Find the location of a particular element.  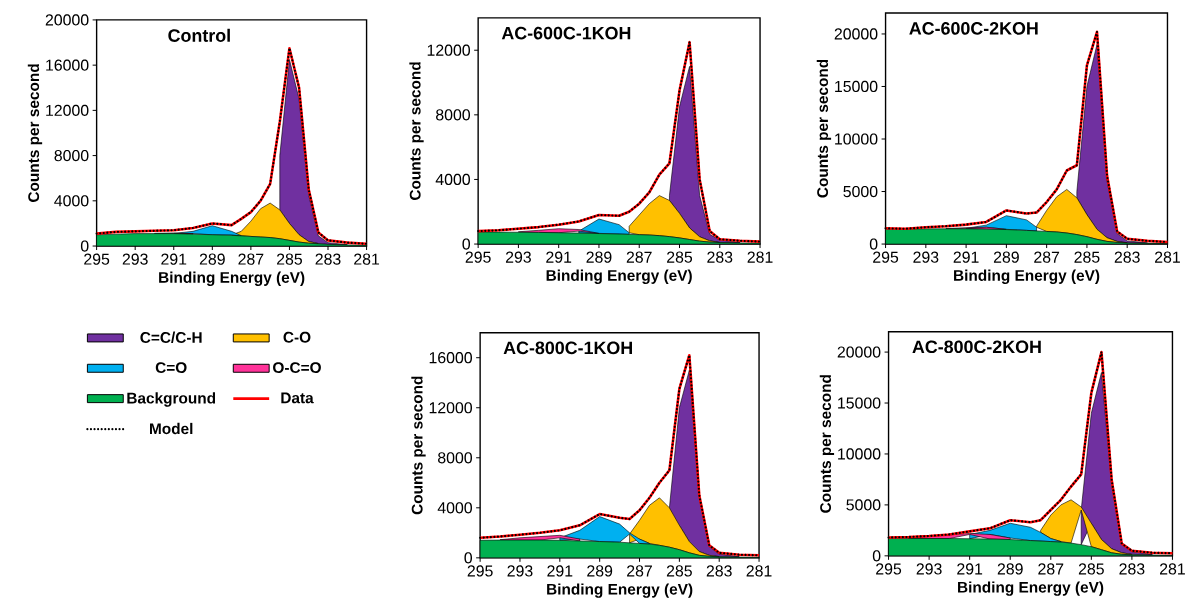

legend-label: C=C/C-H is located at coordinates (171, 337).